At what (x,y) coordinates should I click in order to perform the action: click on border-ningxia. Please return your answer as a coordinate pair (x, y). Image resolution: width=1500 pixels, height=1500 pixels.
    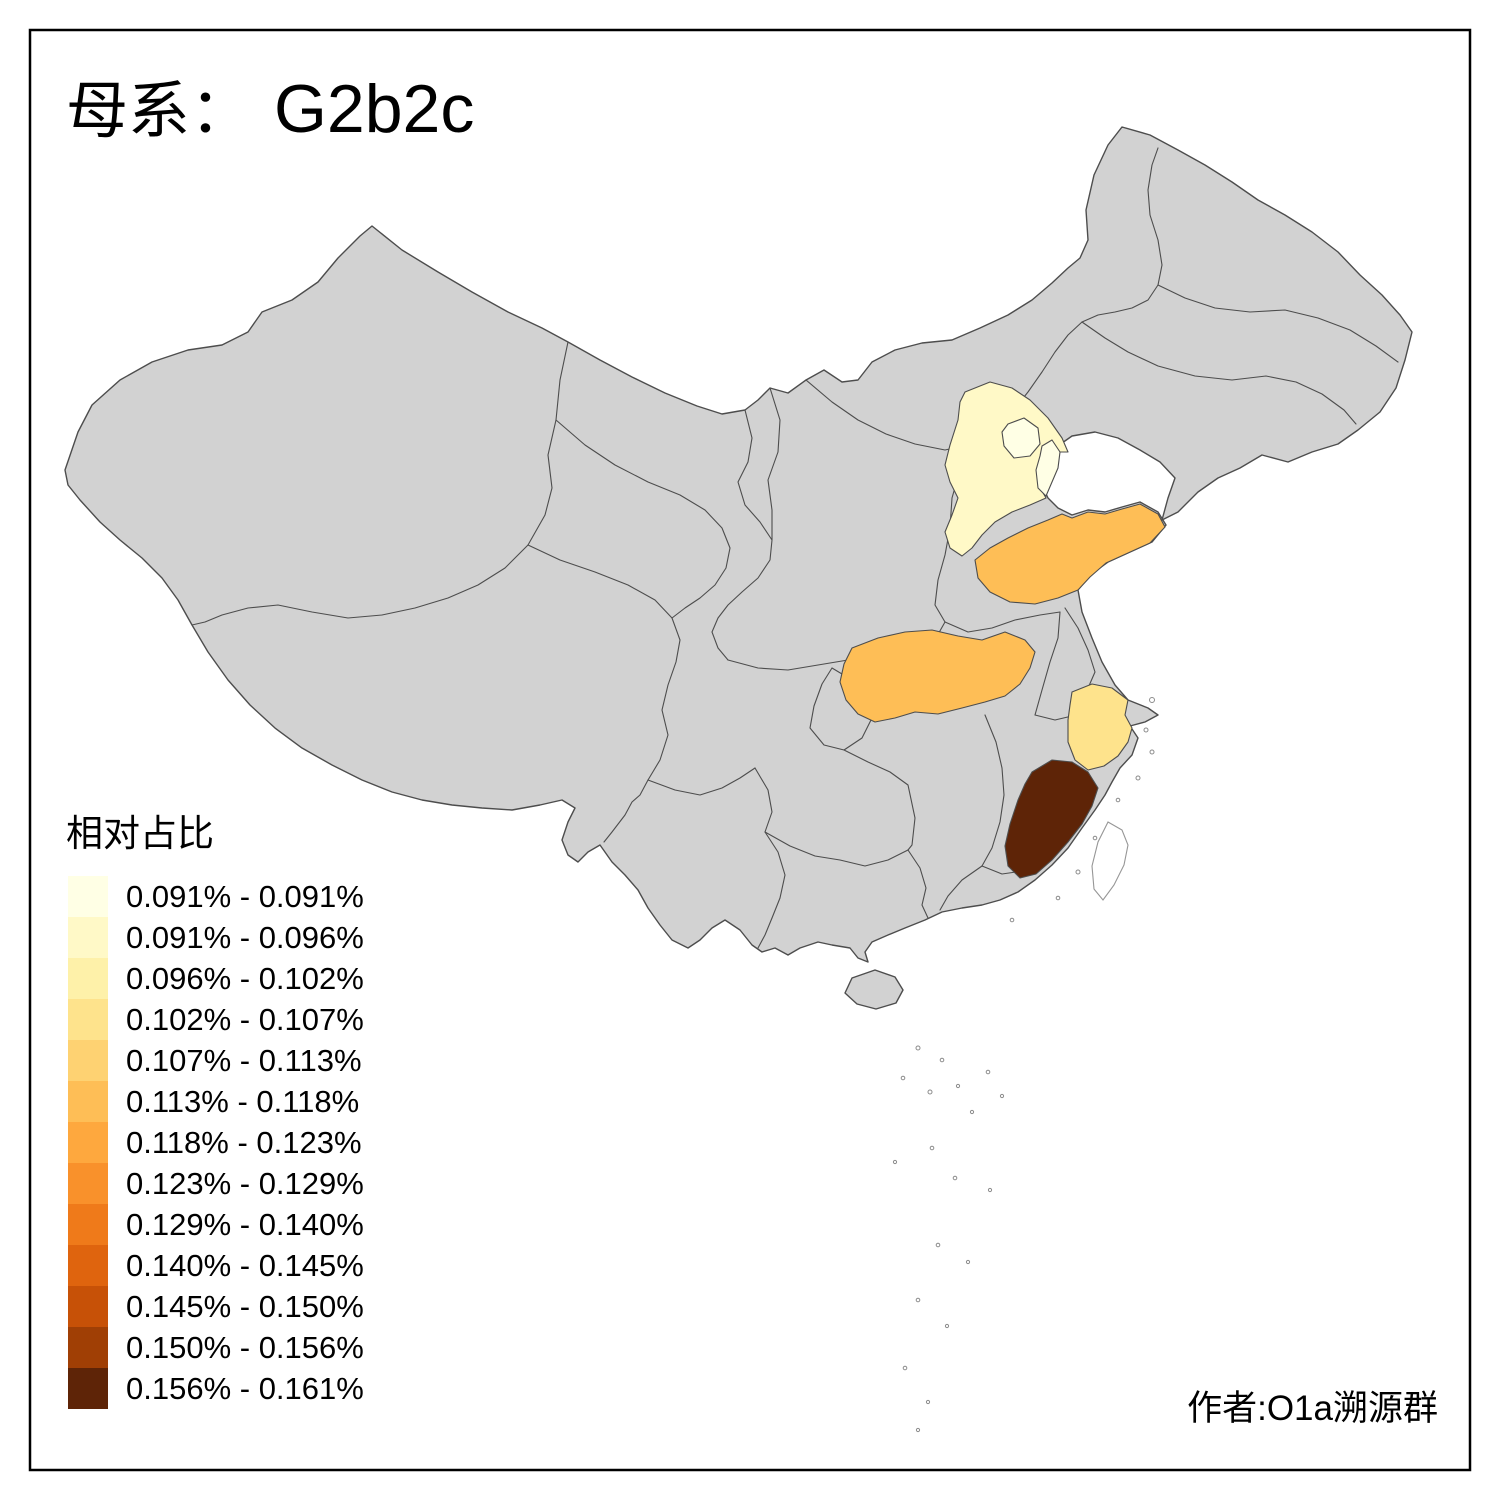
    Looking at the image, I should click on (774, 464).